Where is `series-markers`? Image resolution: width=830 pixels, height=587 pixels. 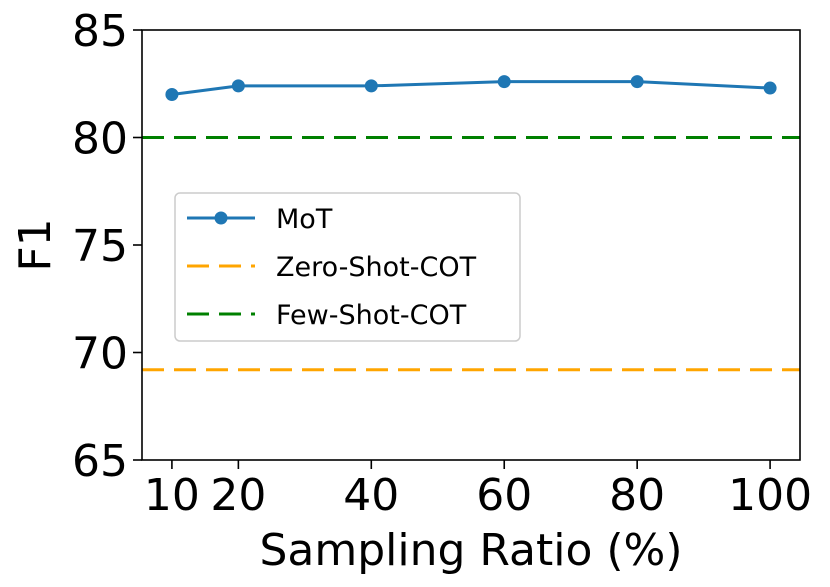
series-markers is located at coordinates (471, 88).